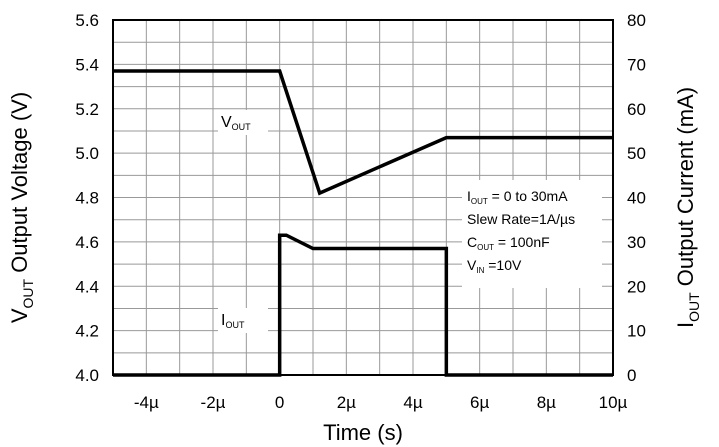 The image size is (719, 447). I want to click on annotation-line: Slew Rate=1A/µs, so click(521, 219).